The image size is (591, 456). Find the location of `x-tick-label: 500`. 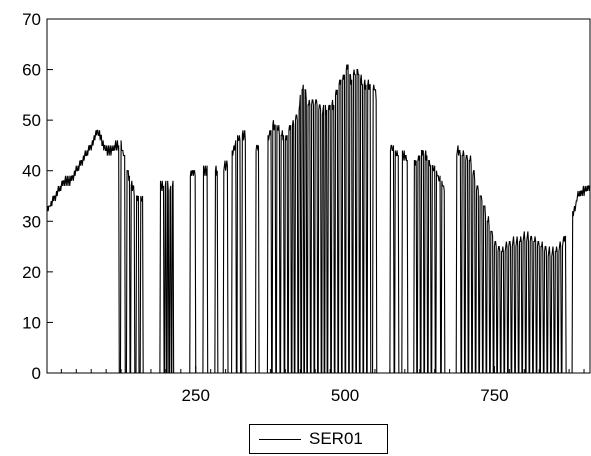

x-tick-label: 500 is located at coordinates (345, 395).